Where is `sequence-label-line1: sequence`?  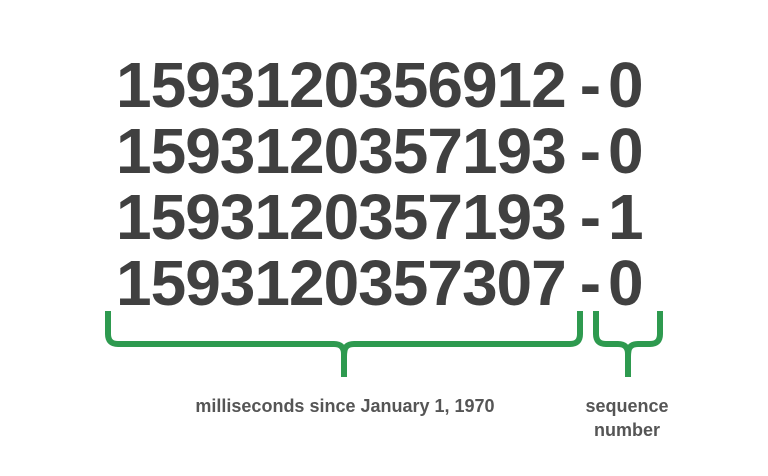
sequence-label-line1: sequence is located at coordinates (627, 406).